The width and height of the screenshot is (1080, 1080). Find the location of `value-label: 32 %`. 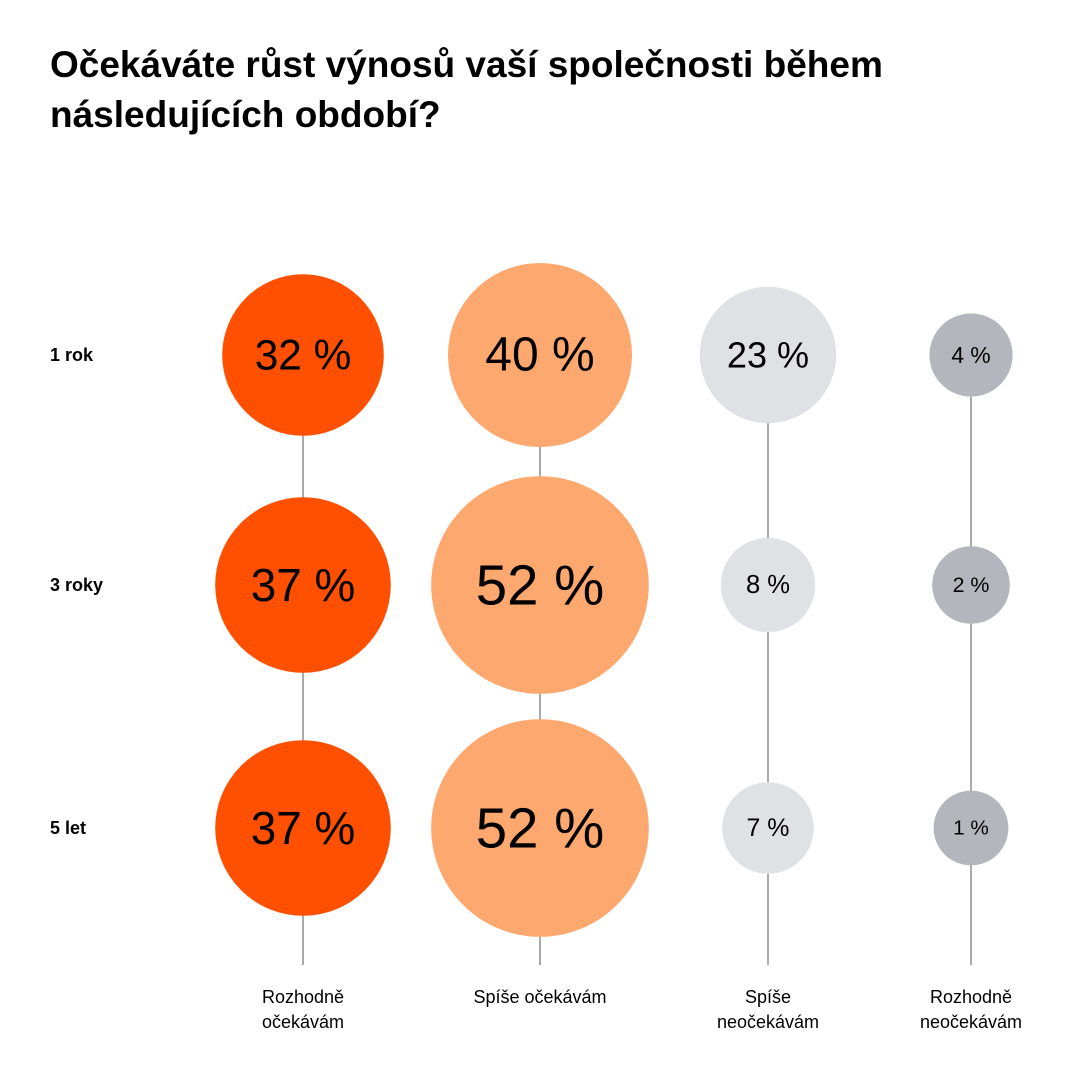

value-label: 32 % is located at coordinates (303, 355).